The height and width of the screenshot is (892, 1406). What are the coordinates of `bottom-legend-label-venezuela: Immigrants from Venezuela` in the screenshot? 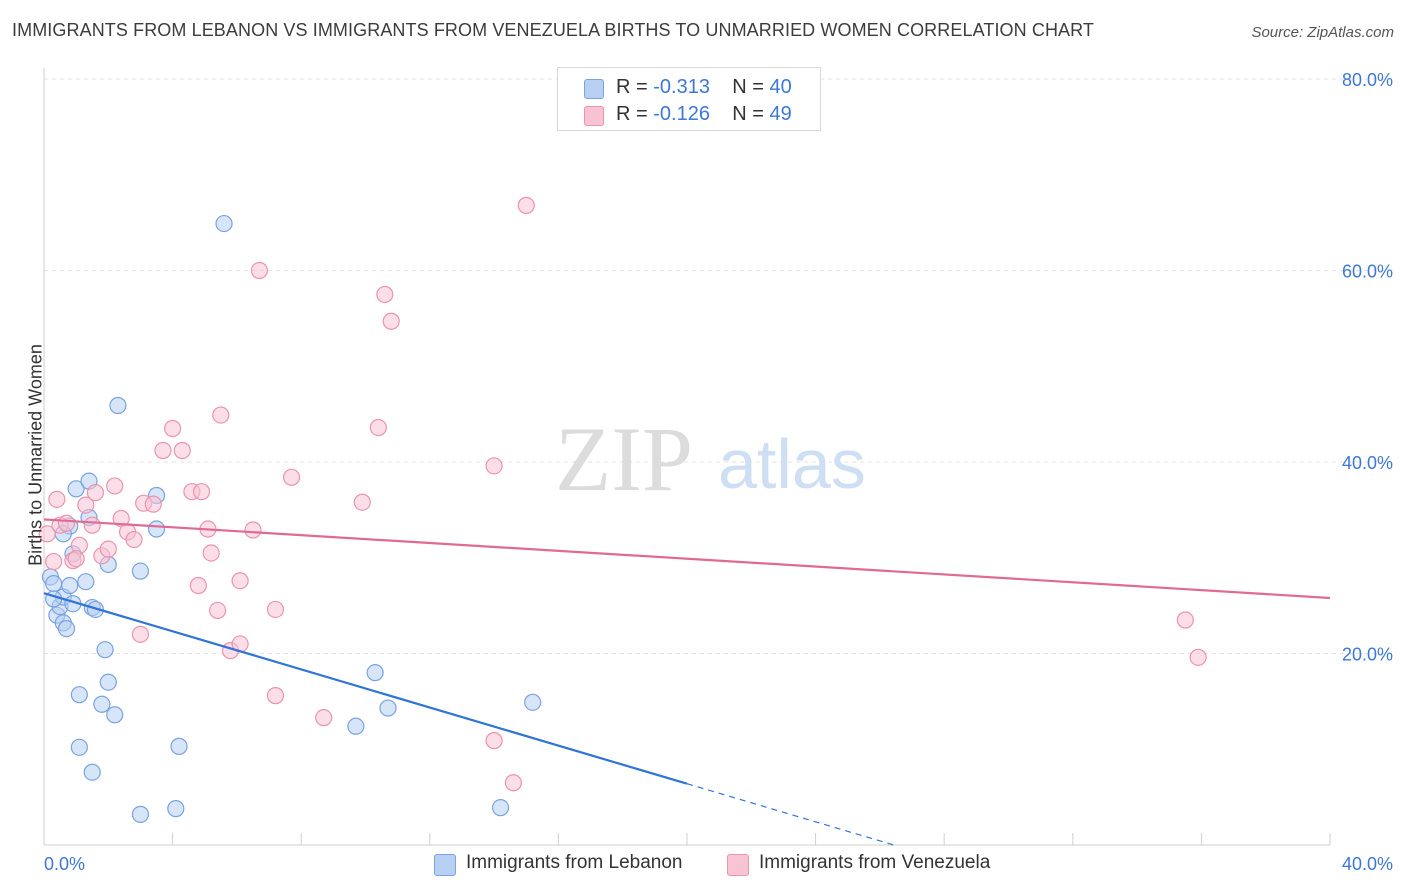 It's located at (875, 862).